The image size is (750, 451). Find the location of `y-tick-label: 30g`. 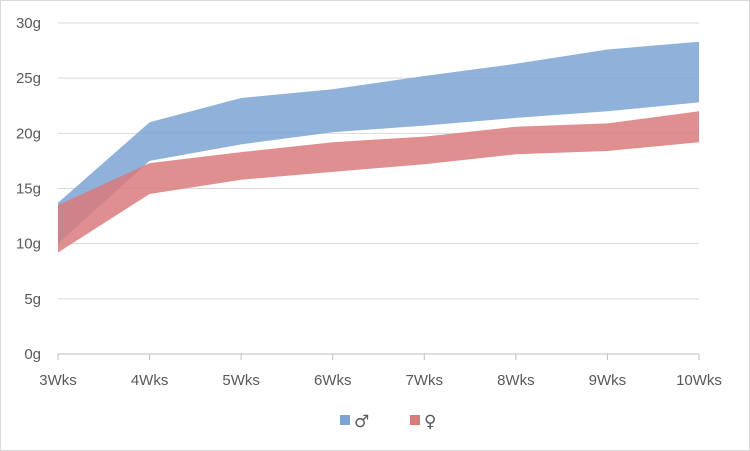

y-tick-label: 30g is located at coordinates (28, 23).